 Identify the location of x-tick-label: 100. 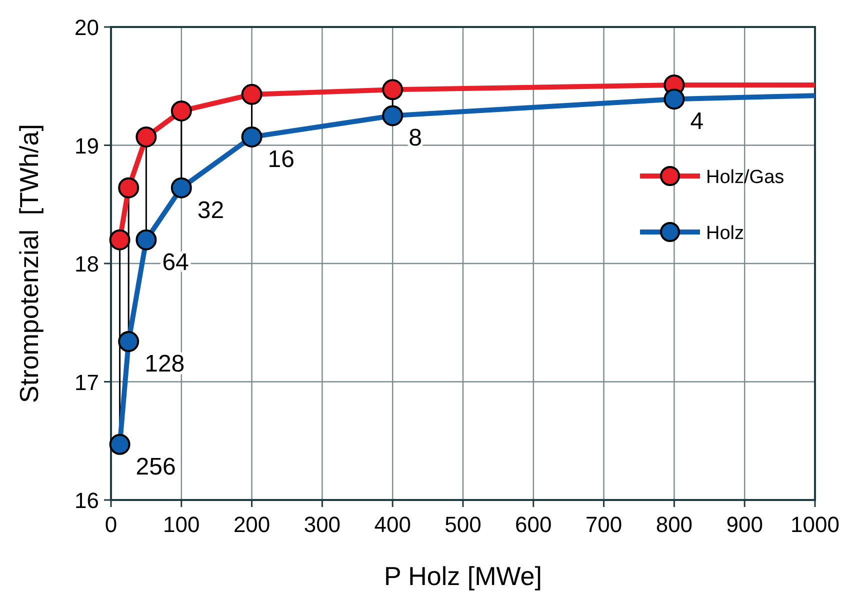
(181, 524).